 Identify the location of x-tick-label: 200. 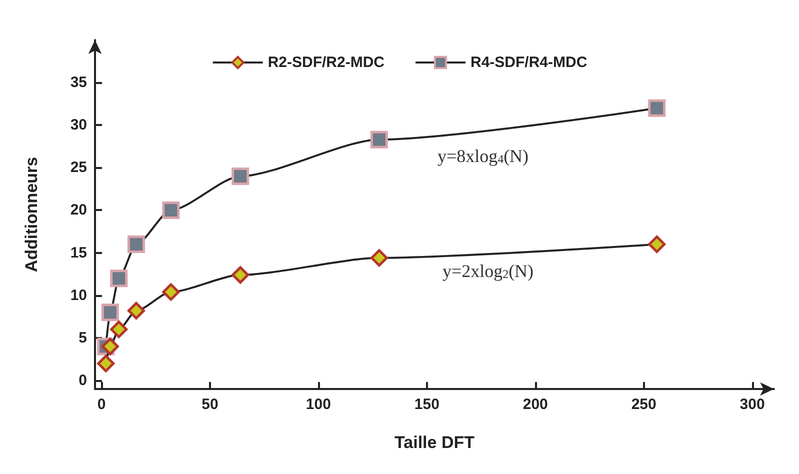
(535, 404).